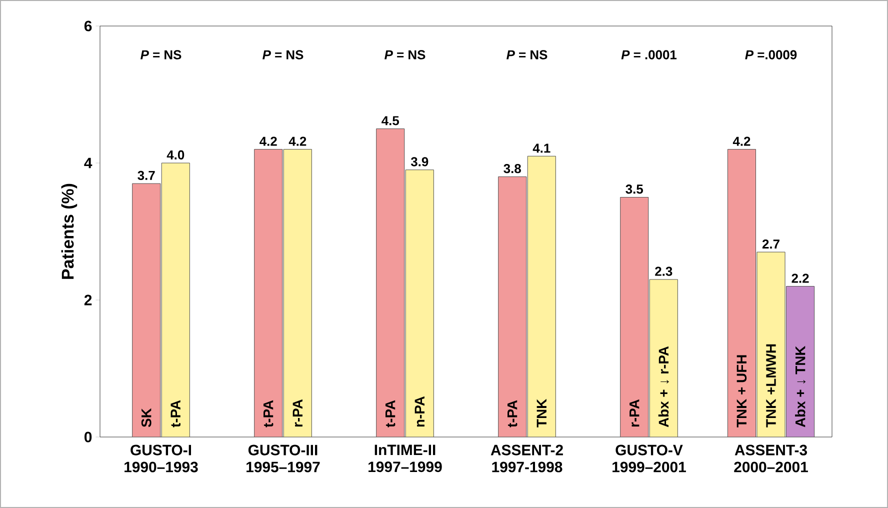  I want to click on y-tick-label: 6, so click(88, 26).